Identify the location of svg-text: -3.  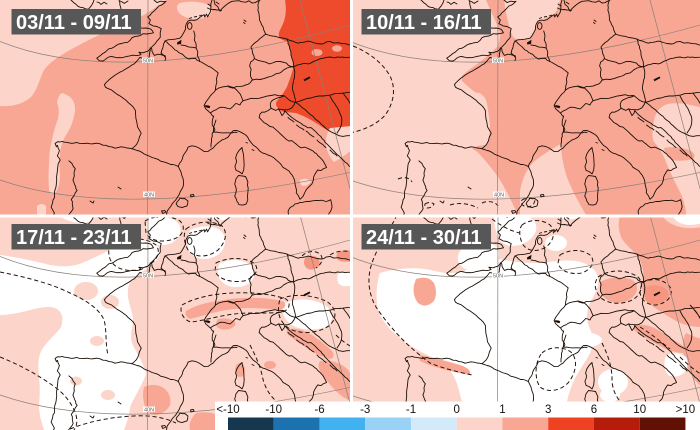
(365, 410).